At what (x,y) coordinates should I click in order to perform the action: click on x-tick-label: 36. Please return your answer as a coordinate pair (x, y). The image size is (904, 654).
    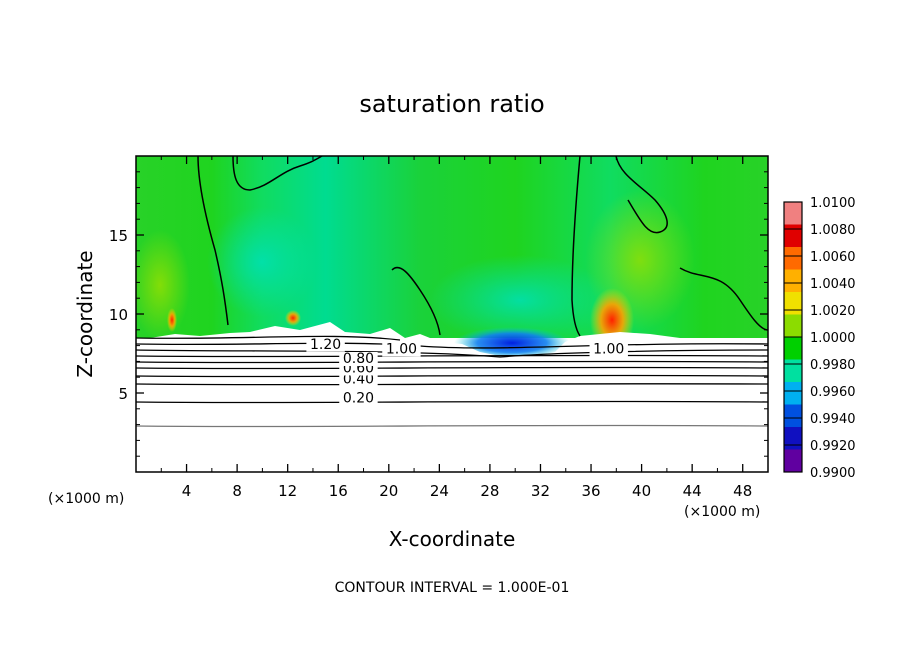
    Looking at the image, I should click on (590, 491).